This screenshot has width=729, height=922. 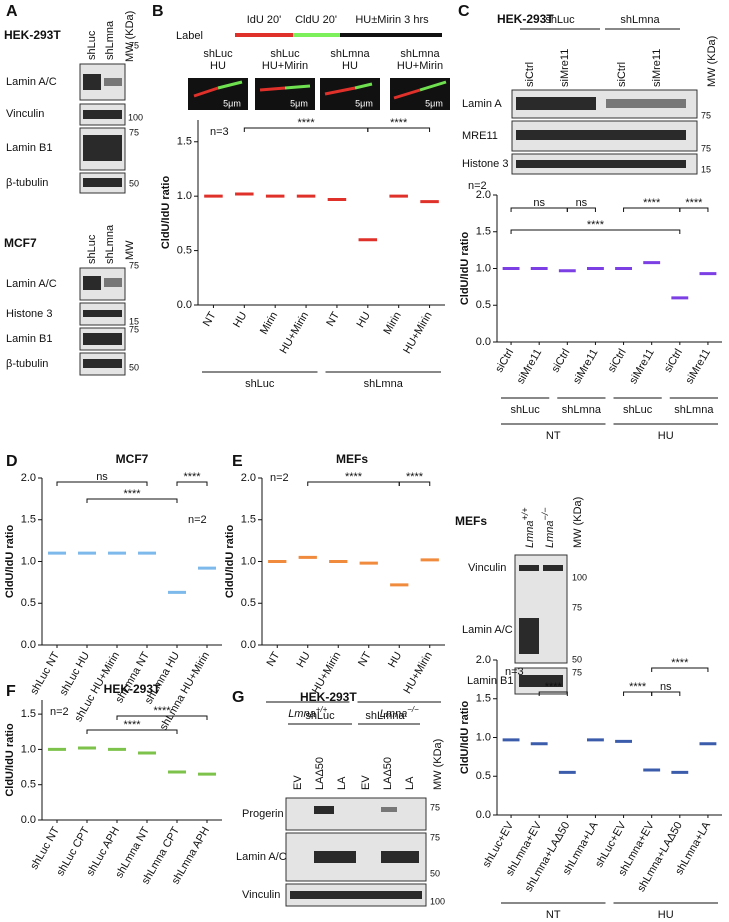 I want to click on image-label: HU, so click(x=218, y=66).